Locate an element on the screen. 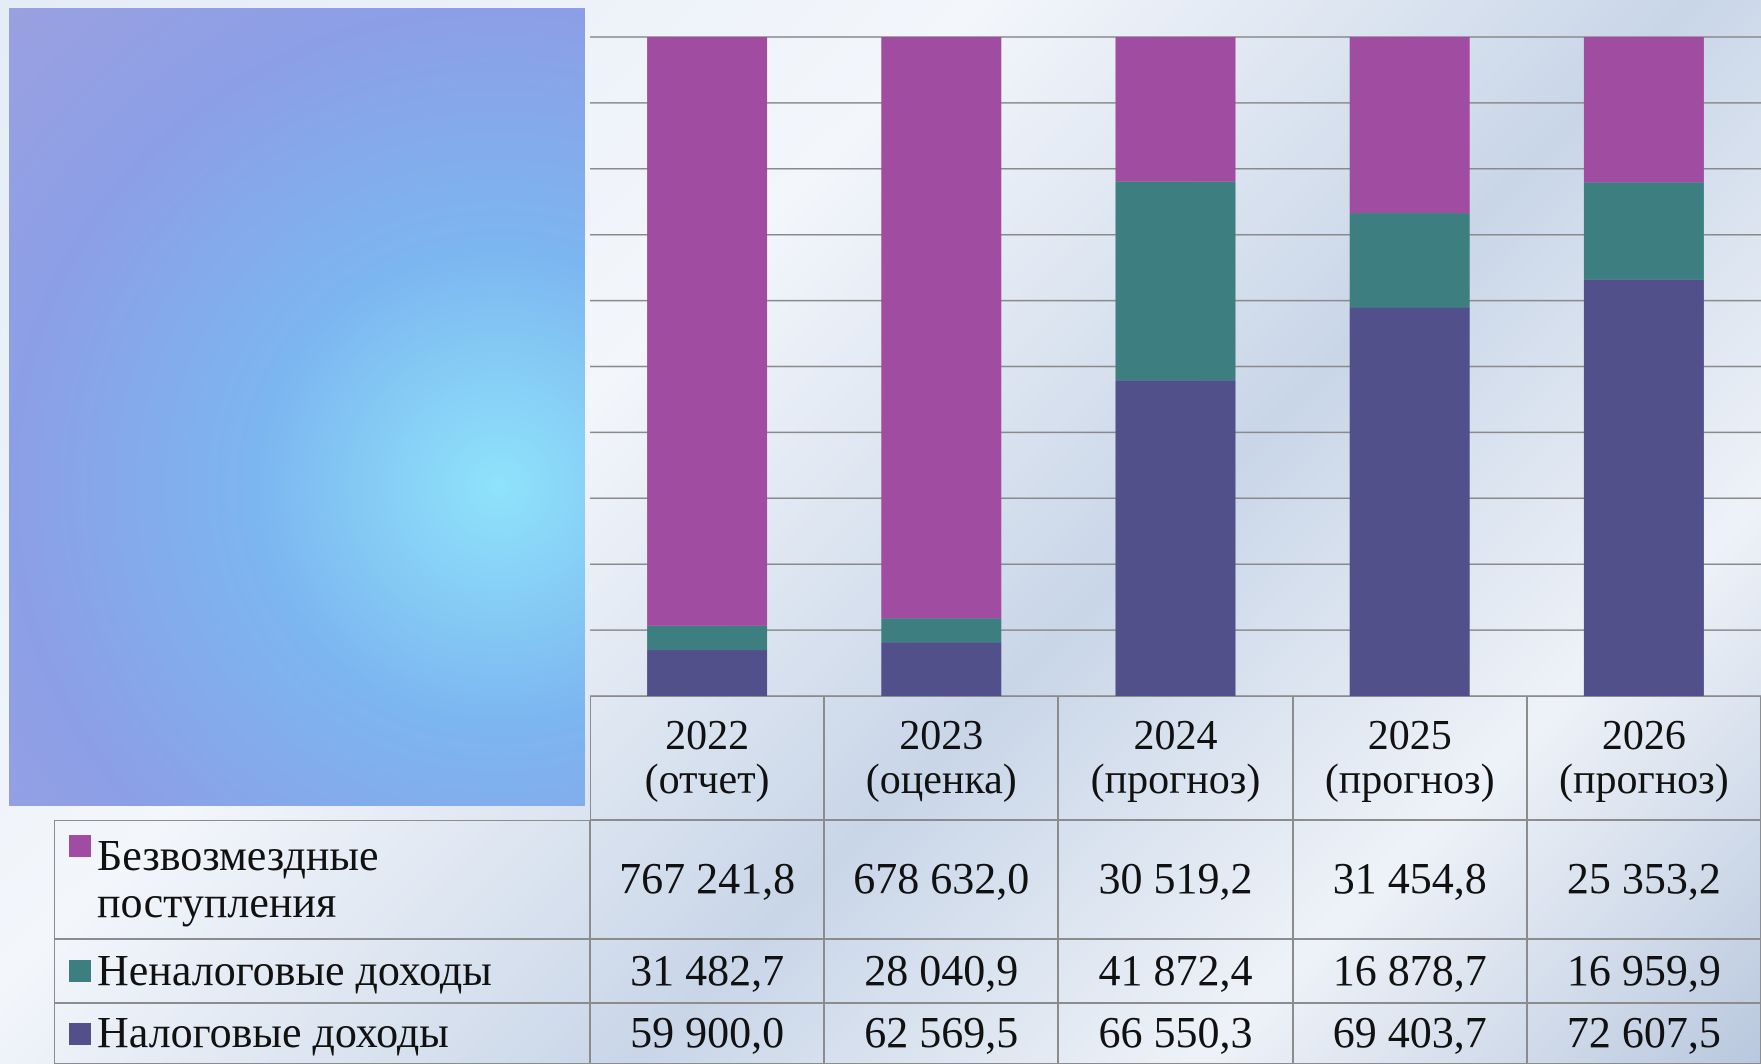 Image resolution: width=1761 pixels, height=1064 pixels. value-label: 62 569,5 is located at coordinates (941, 1033).